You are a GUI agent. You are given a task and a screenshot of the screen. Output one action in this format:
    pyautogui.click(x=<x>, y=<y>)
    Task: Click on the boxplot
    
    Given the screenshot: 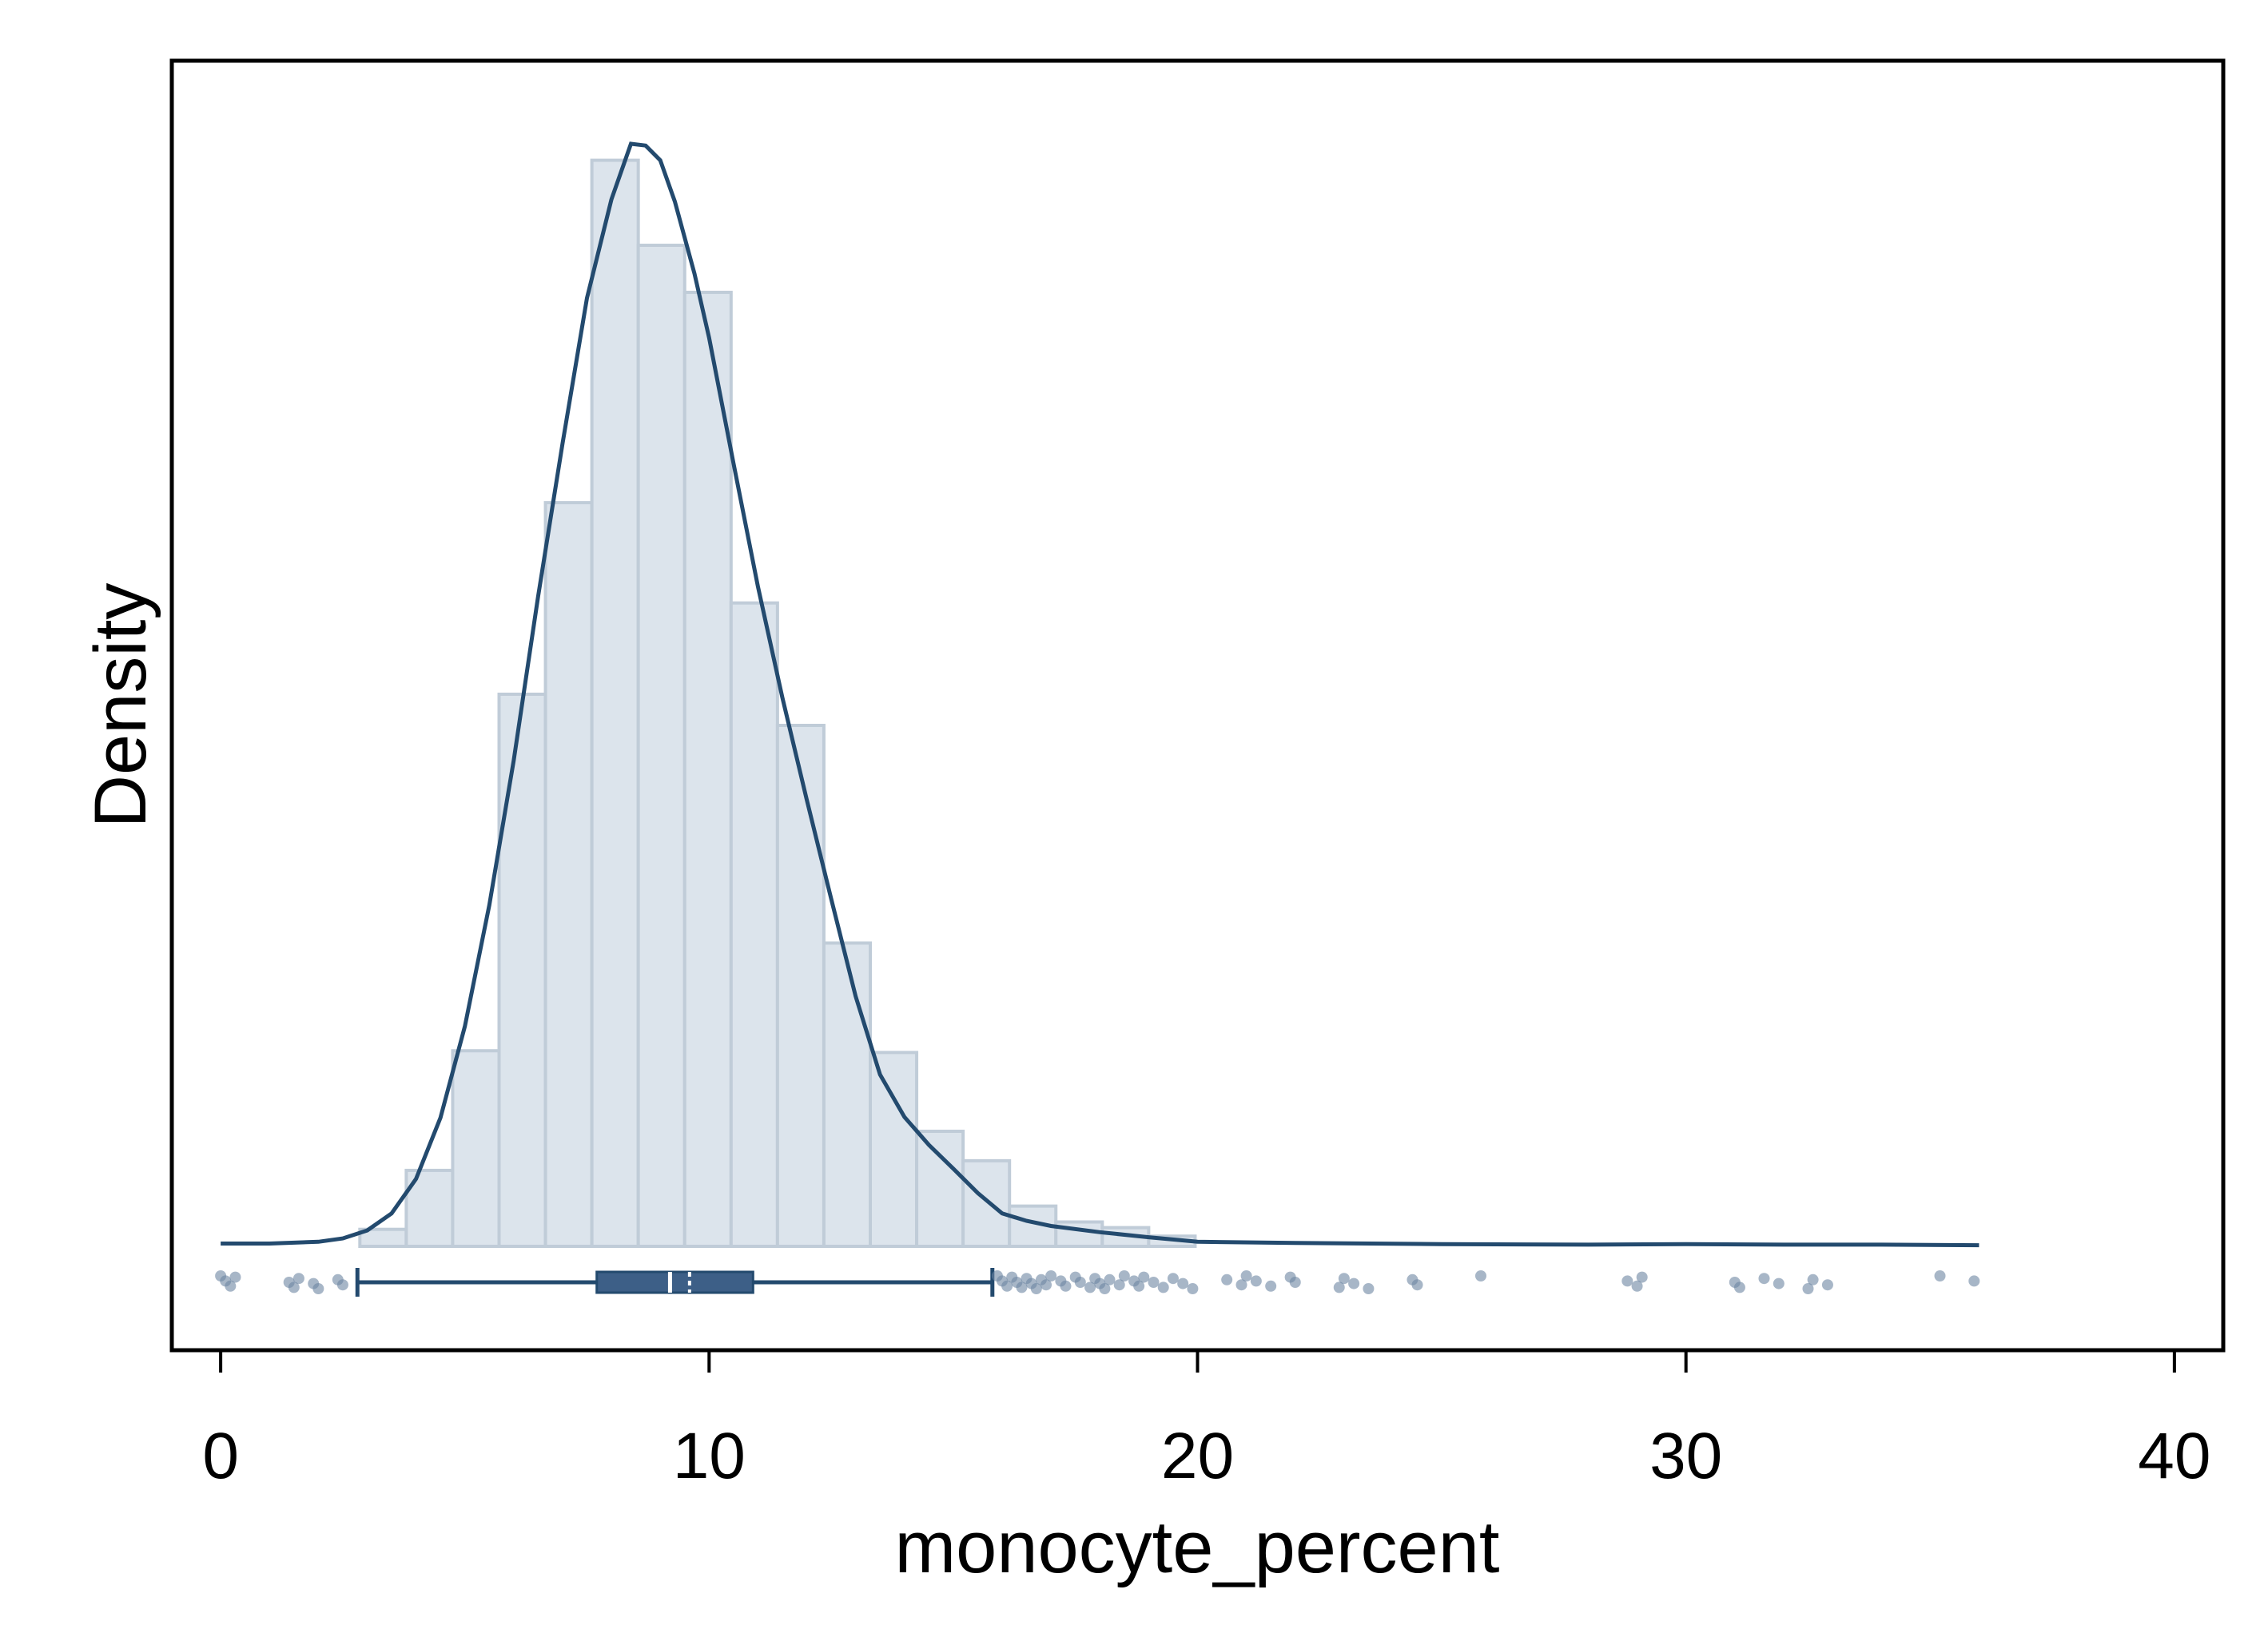 What is the action you would take?
    pyautogui.click(x=675, y=1282)
    